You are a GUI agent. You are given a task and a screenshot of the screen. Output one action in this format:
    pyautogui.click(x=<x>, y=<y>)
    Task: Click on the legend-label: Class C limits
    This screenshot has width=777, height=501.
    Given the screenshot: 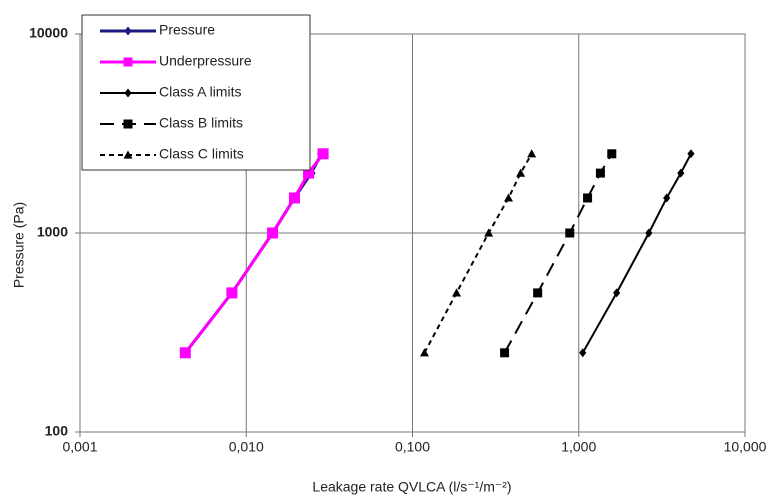 What is the action you would take?
    pyautogui.click(x=201, y=154)
    